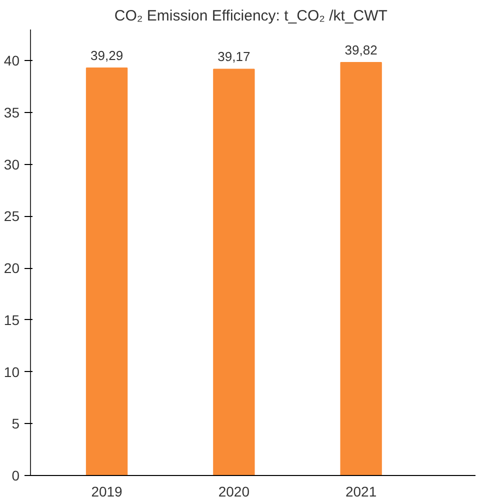 The height and width of the screenshot is (499, 480). What do you see at coordinates (16, 424) in the screenshot?
I see `y-tick-label: 5` at bounding box center [16, 424].